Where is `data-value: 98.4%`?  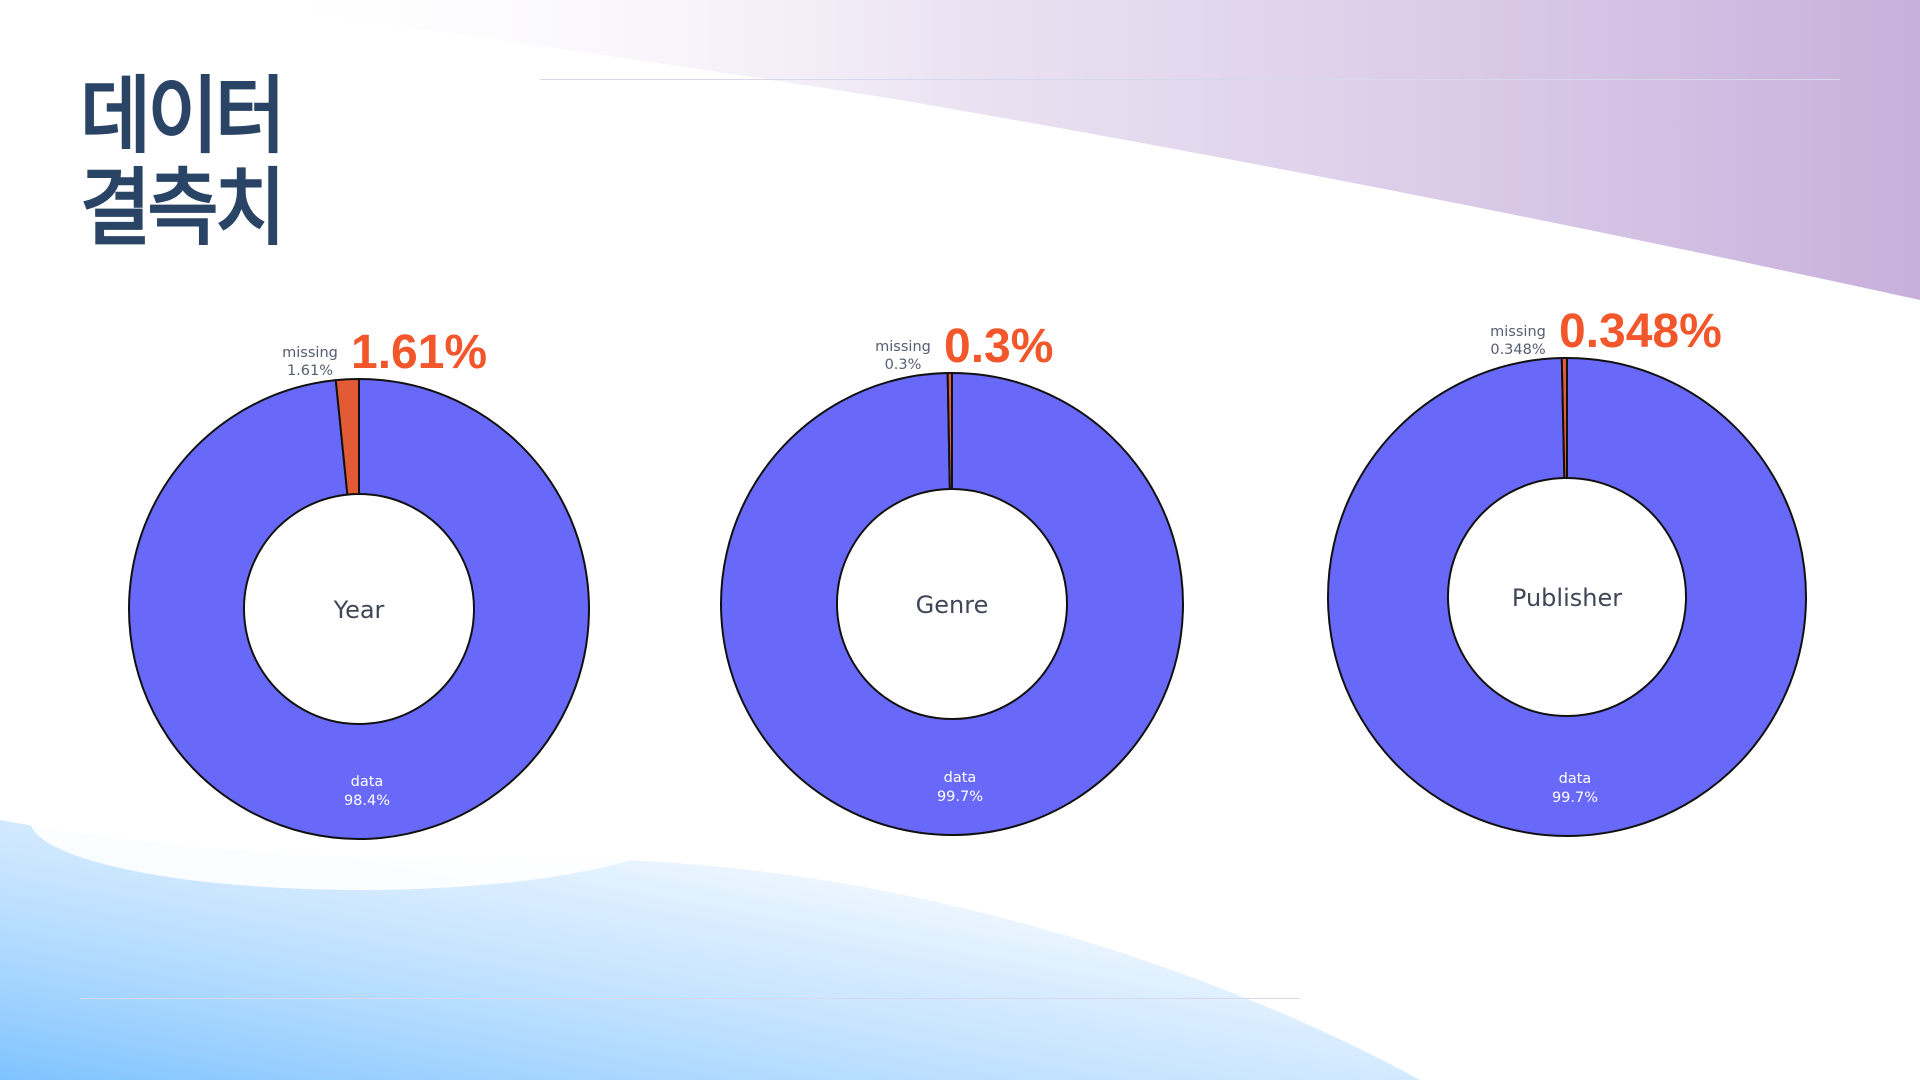 data-value: 98.4% is located at coordinates (367, 801).